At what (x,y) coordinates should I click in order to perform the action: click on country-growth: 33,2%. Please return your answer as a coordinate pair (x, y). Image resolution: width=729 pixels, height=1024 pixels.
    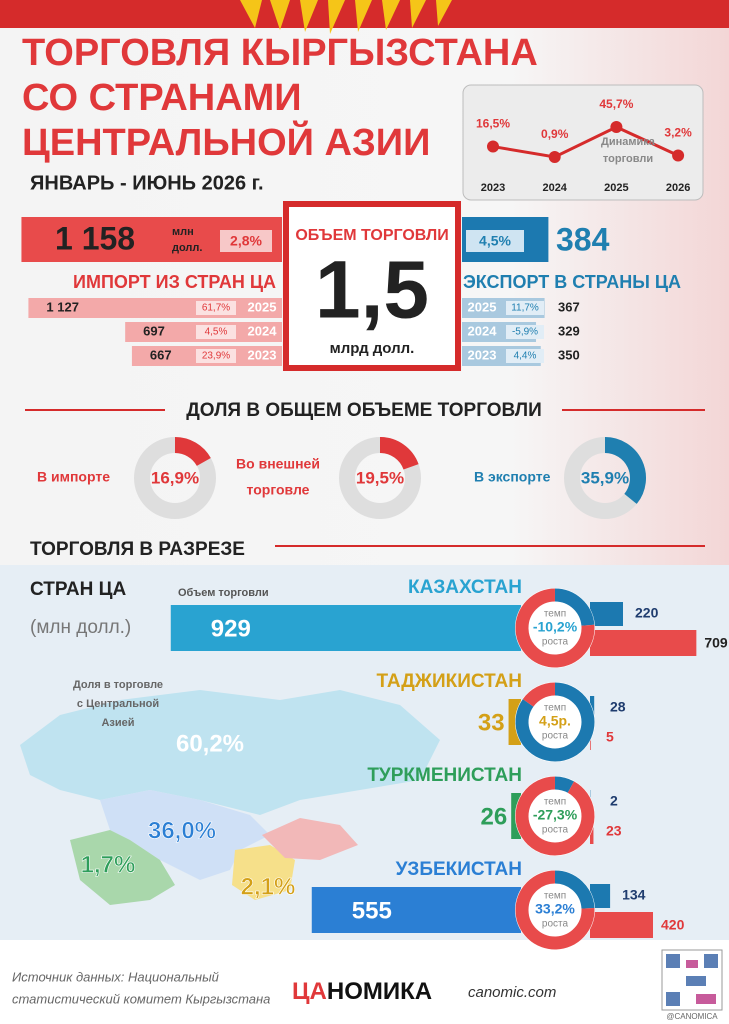
    Looking at the image, I should click on (555, 909).